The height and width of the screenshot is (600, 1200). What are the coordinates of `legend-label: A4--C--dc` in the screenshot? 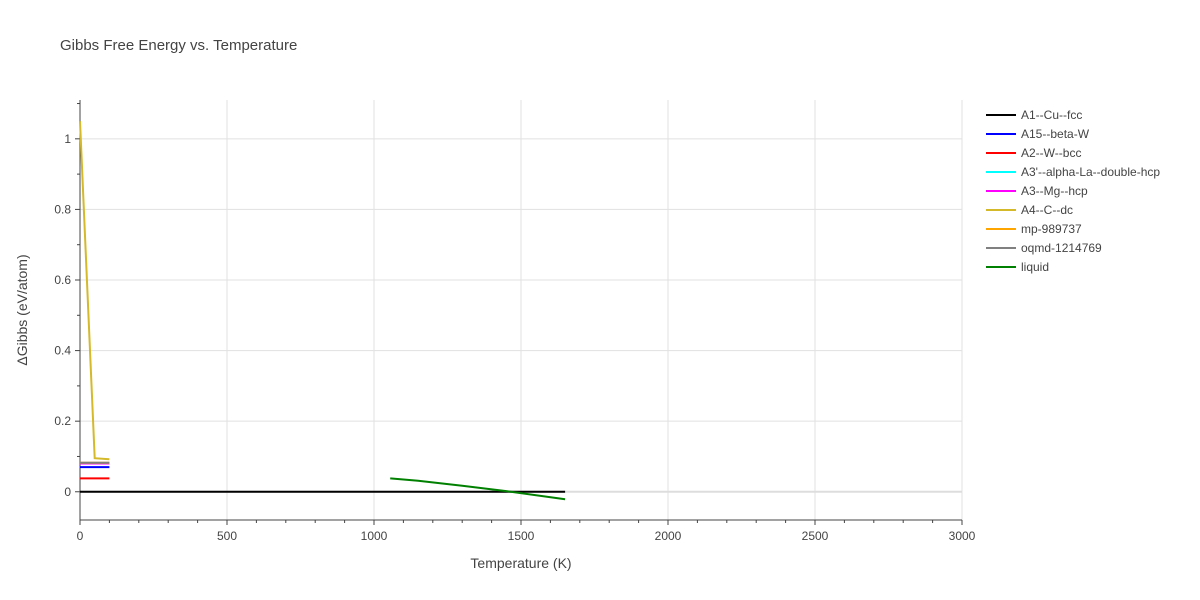 It's located at (1047, 210).